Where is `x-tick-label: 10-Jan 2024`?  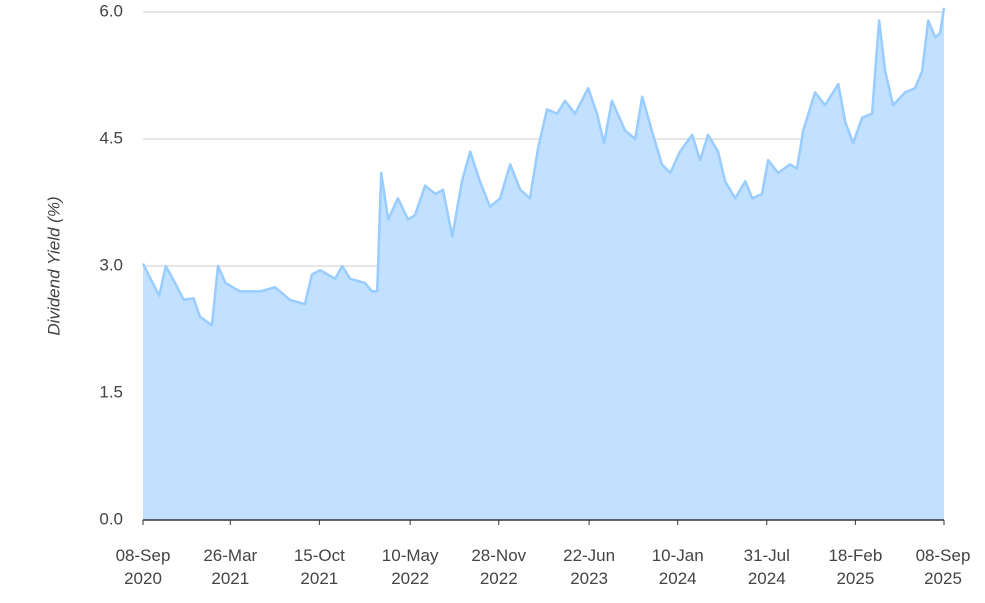
x-tick-label: 10-Jan 2024 is located at coordinates (677, 567).